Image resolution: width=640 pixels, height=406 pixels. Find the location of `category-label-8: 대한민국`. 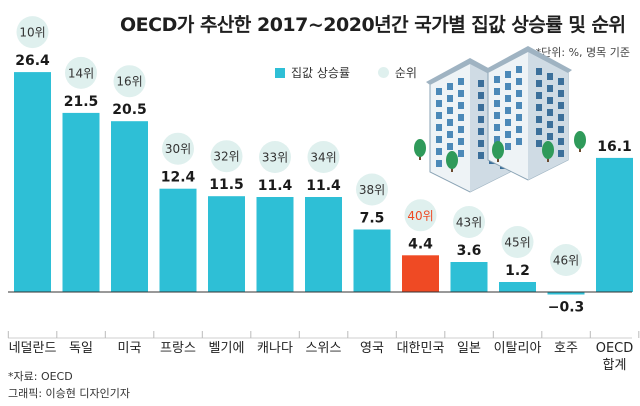

category-label-8: 대한민국 is located at coordinates (421, 348).